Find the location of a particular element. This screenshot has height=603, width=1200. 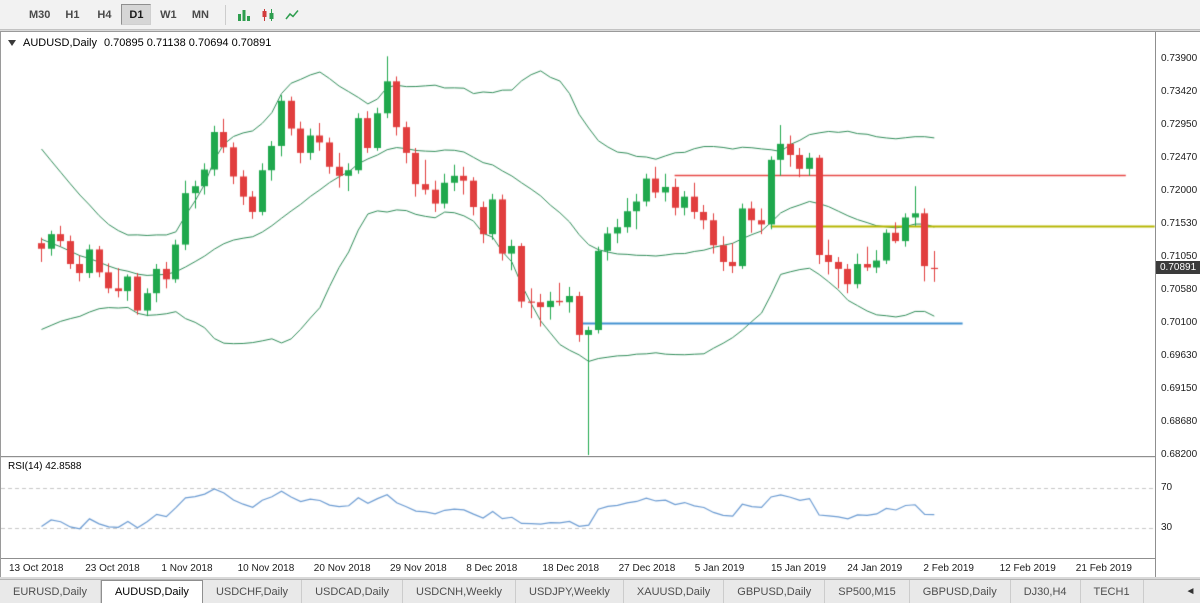

rsi-level-label: 30 is located at coordinates (1167, 527).